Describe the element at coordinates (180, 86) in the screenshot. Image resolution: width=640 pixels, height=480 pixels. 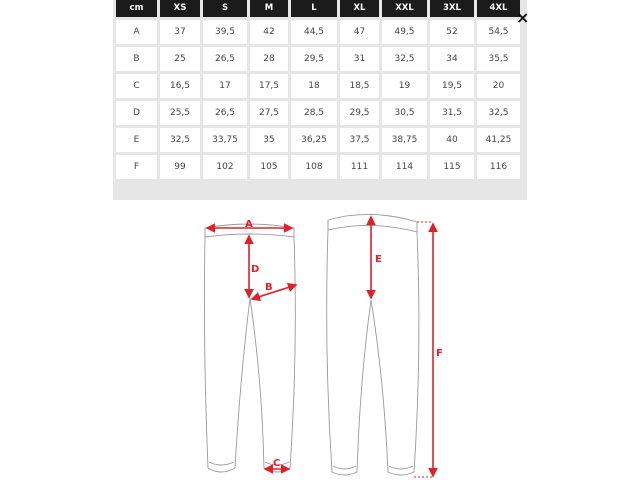
I see `table-cell: 16,5` at that location.